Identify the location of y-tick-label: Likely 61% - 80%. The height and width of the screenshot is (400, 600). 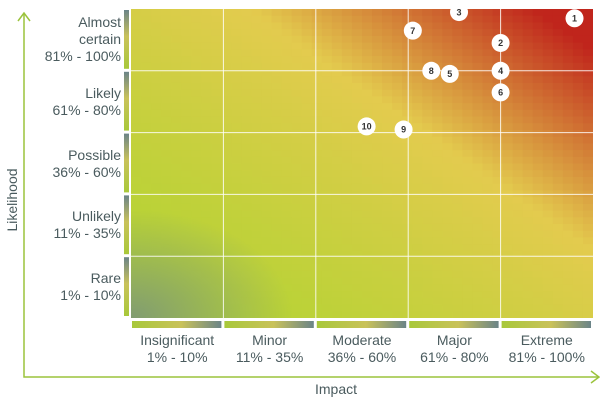
(61, 102).